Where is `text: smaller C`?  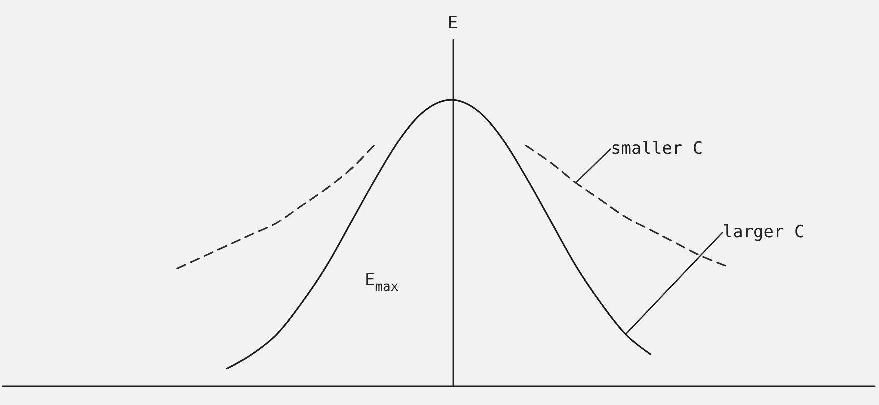
text: smaller C is located at coordinates (657, 148).